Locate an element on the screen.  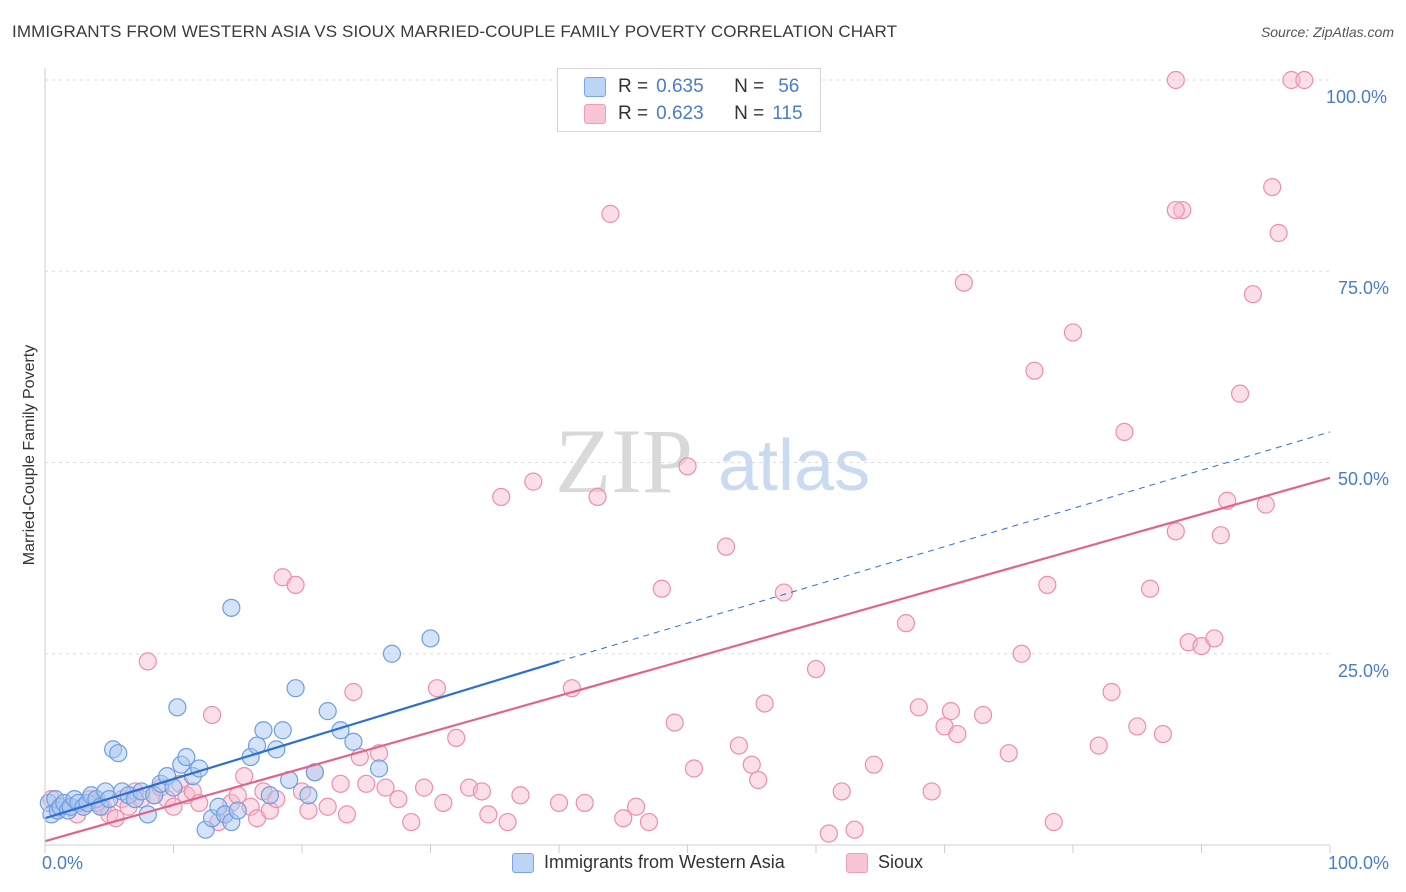
pink-n-value: 115 is located at coordinates (787, 113).